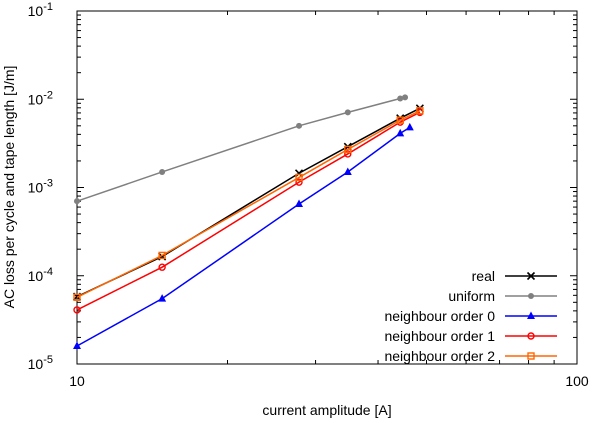 The width and height of the screenshot is (599, 423). Describe the element at coordinates (483, 276) in the screenshot. I see `legend-label: real` at that location.